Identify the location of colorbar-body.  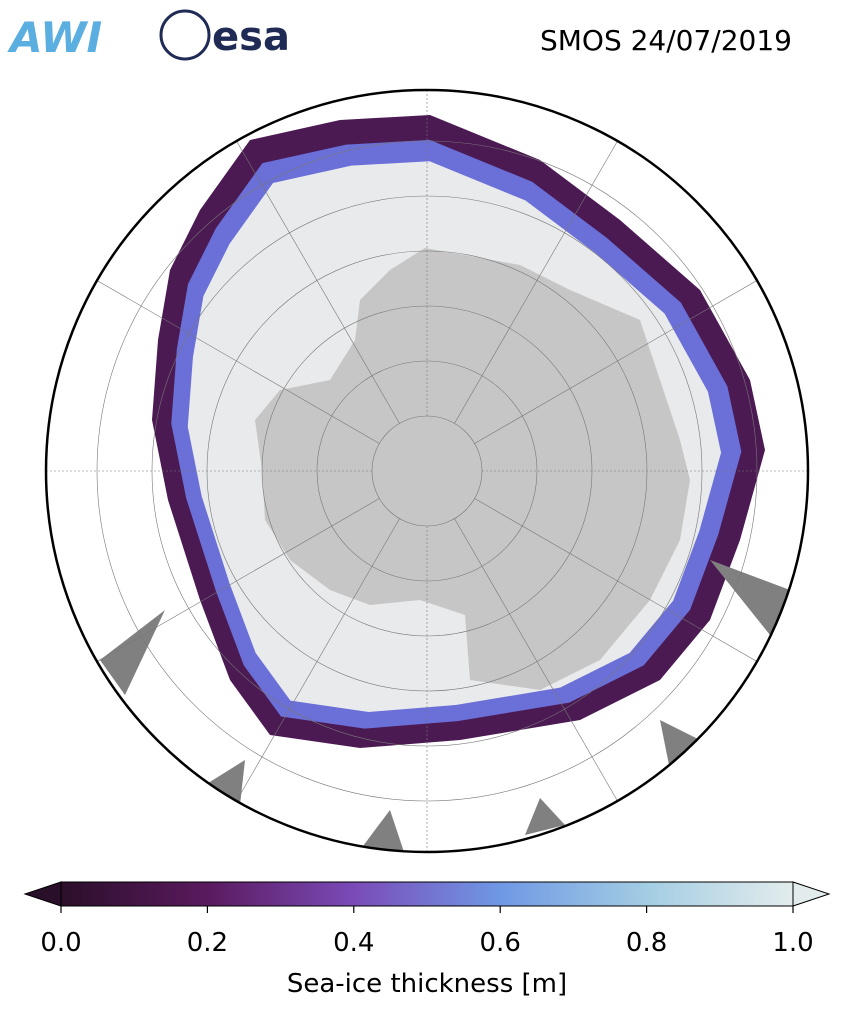
(427, 894).